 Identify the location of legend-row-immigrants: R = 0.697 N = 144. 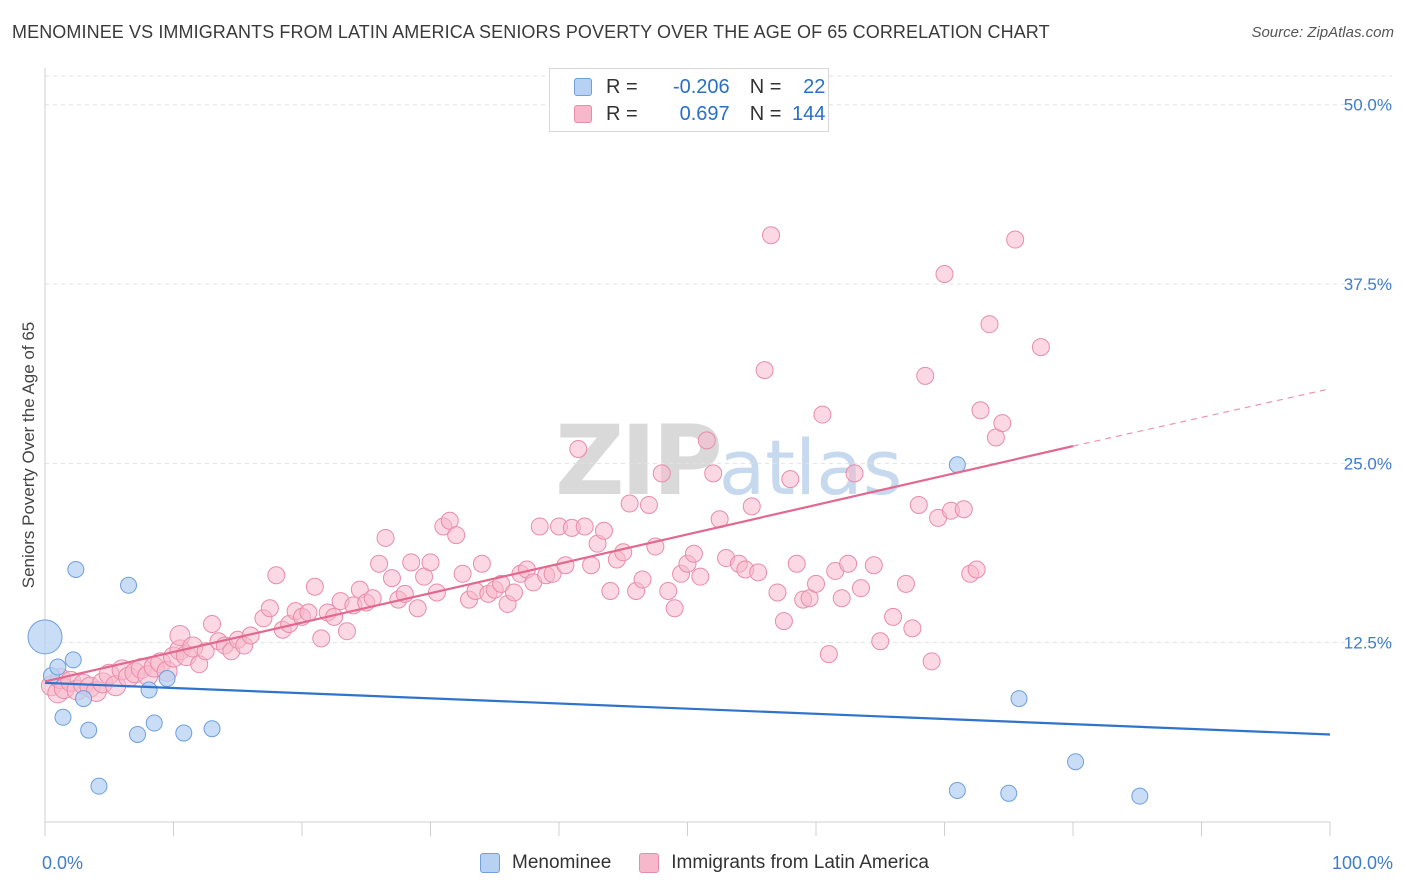
(699, 114).